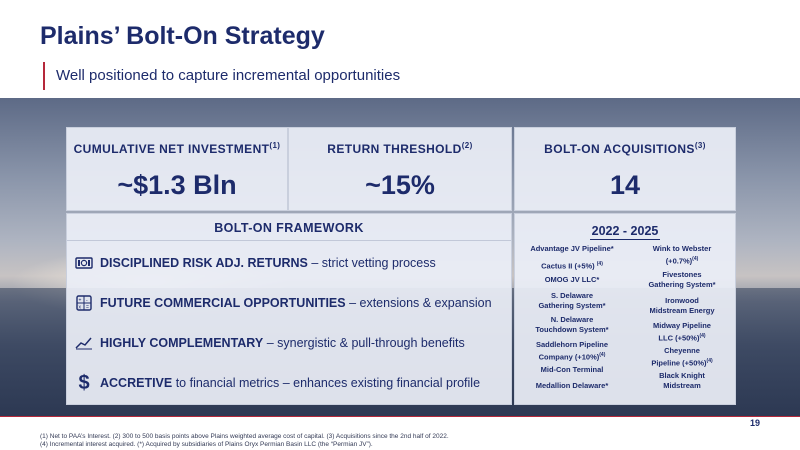 The height and width of the screenshot is (450, 800). I want to click on acquisition-item: Cheyenne Pipeline (+50%)(4), so click(682, 357).